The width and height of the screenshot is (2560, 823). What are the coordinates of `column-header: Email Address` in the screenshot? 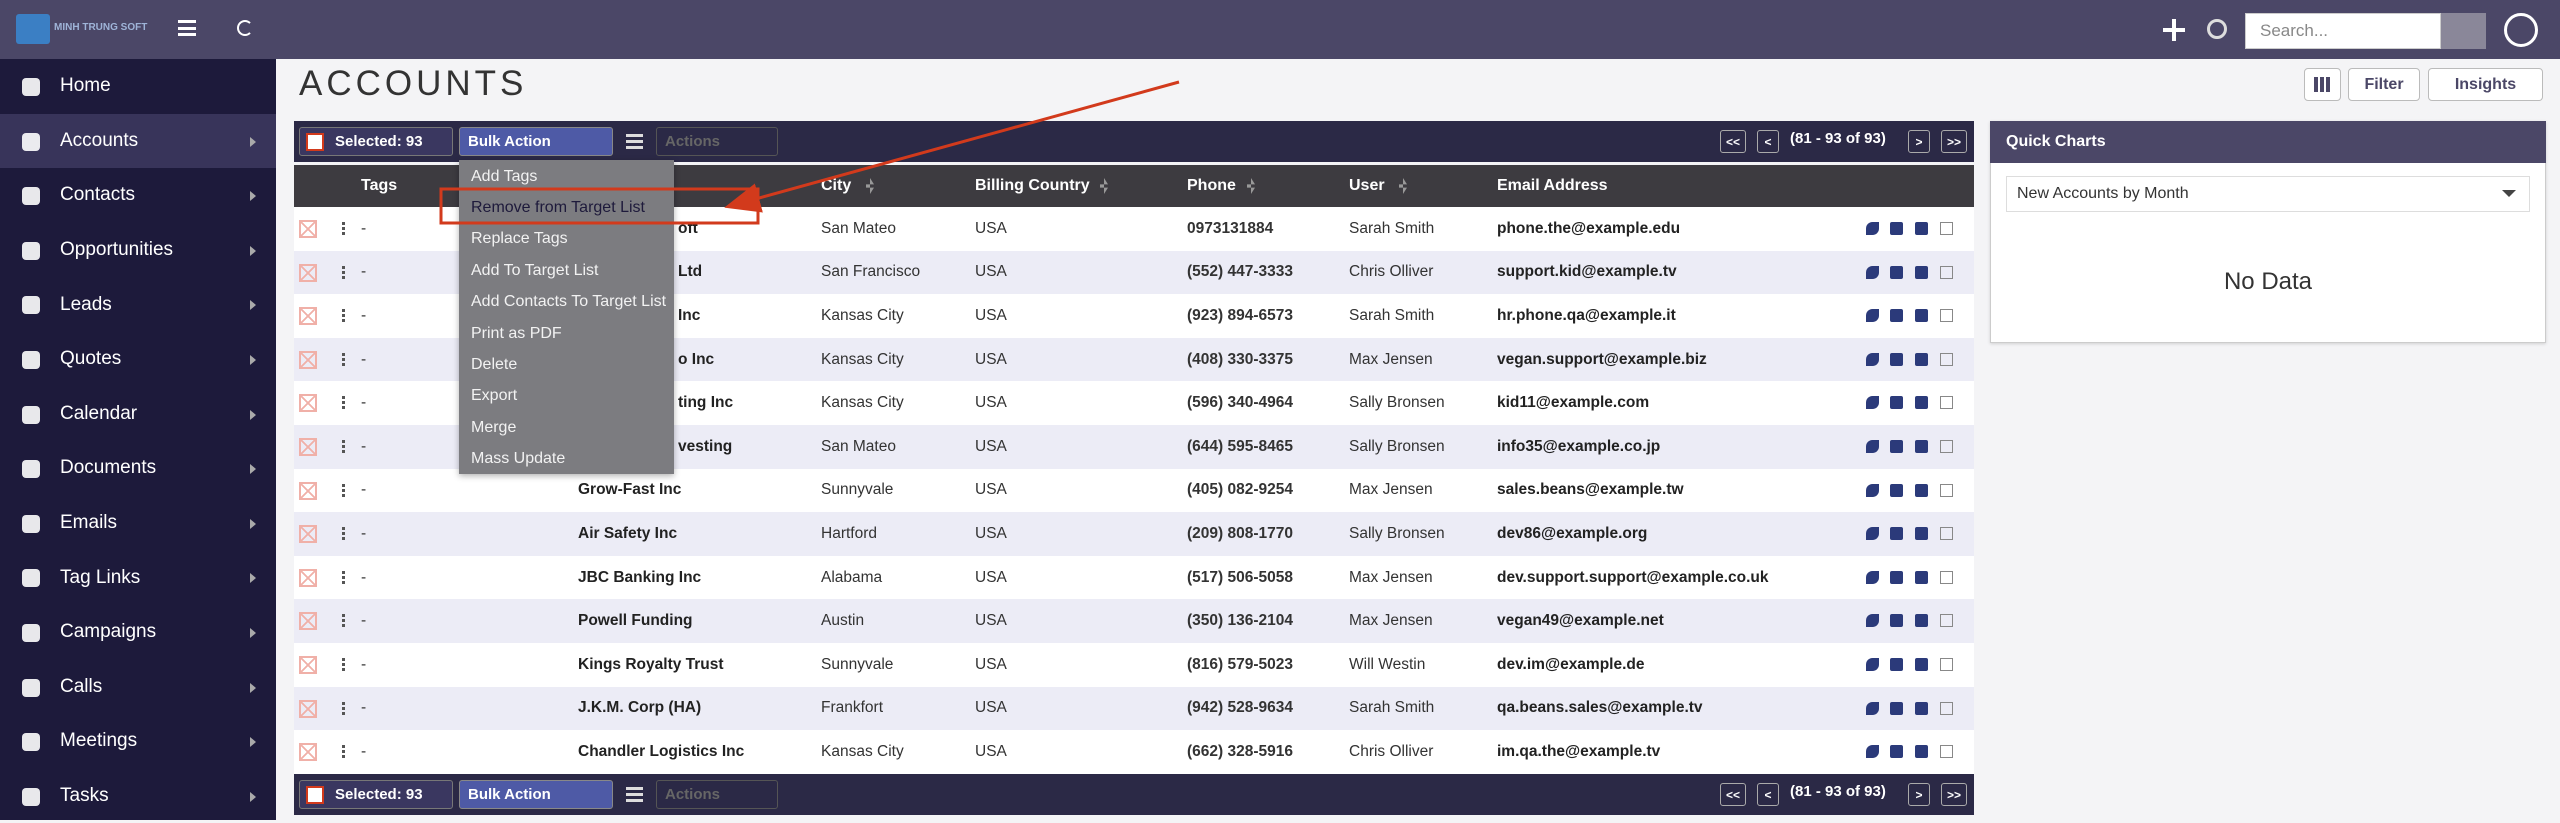 It's located at (1552, 185).